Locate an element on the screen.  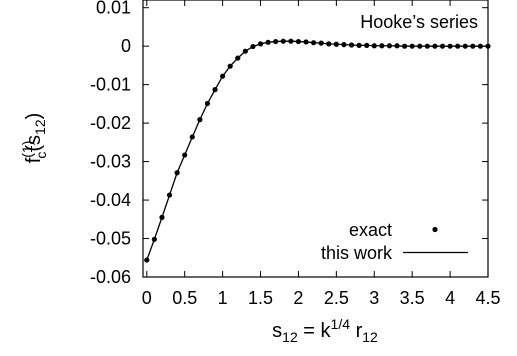
legend-label-this-work: this work is located at coordinates (357, 253).